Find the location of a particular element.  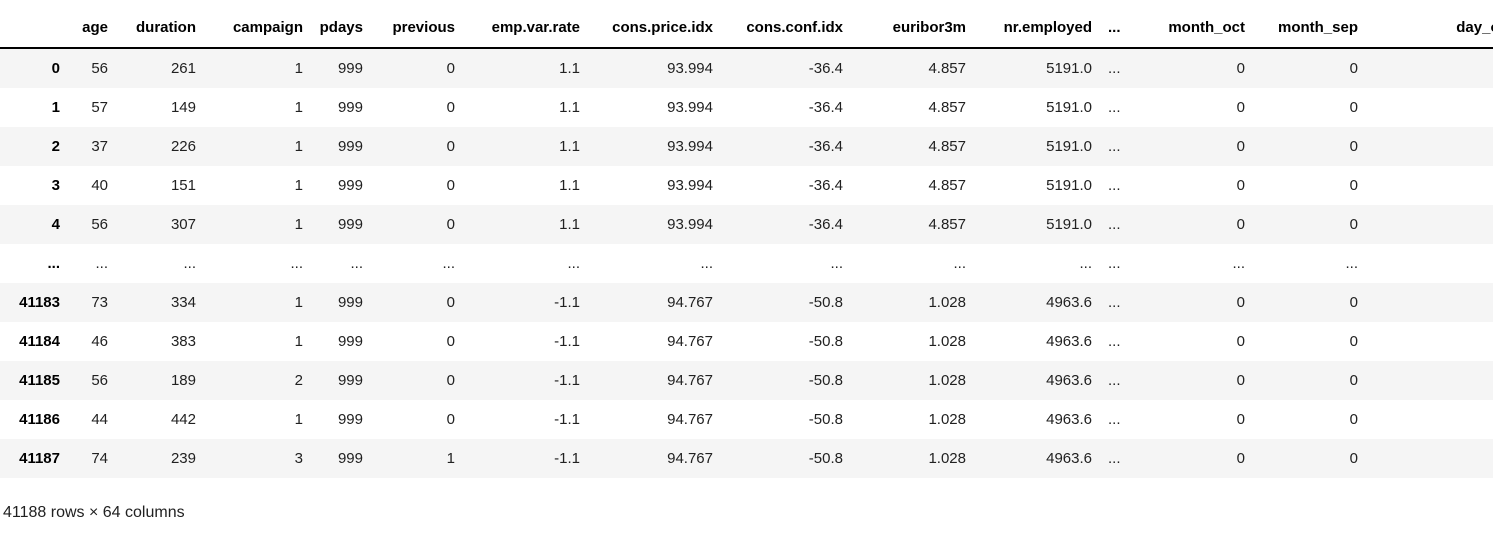

table-cell: -50.8 is located at coordinates (825, 380).